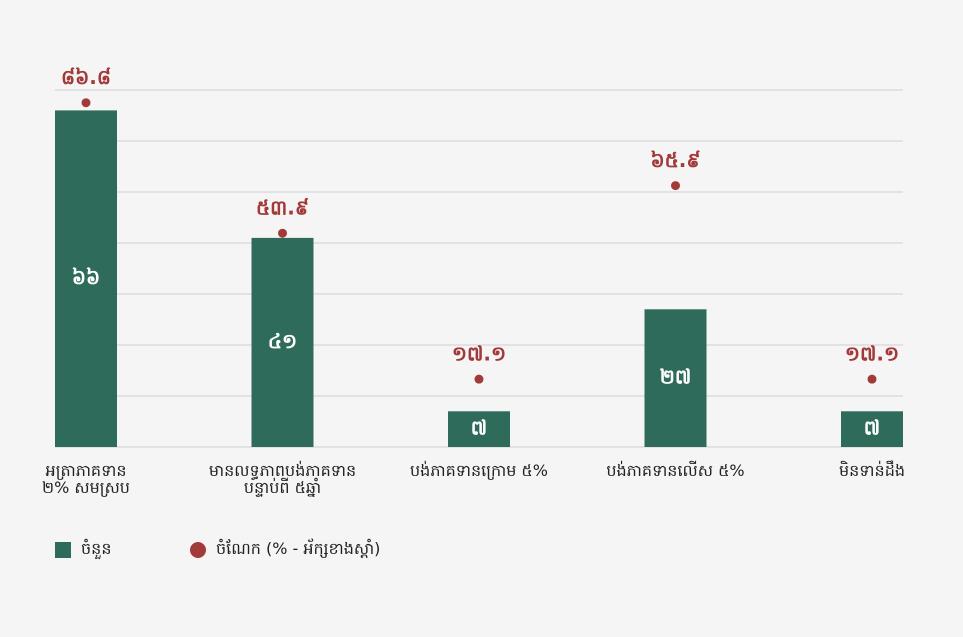 The width and height of the screenshot is (963, 637). I want to click on bar-label: ៤១, so click(282, 341).